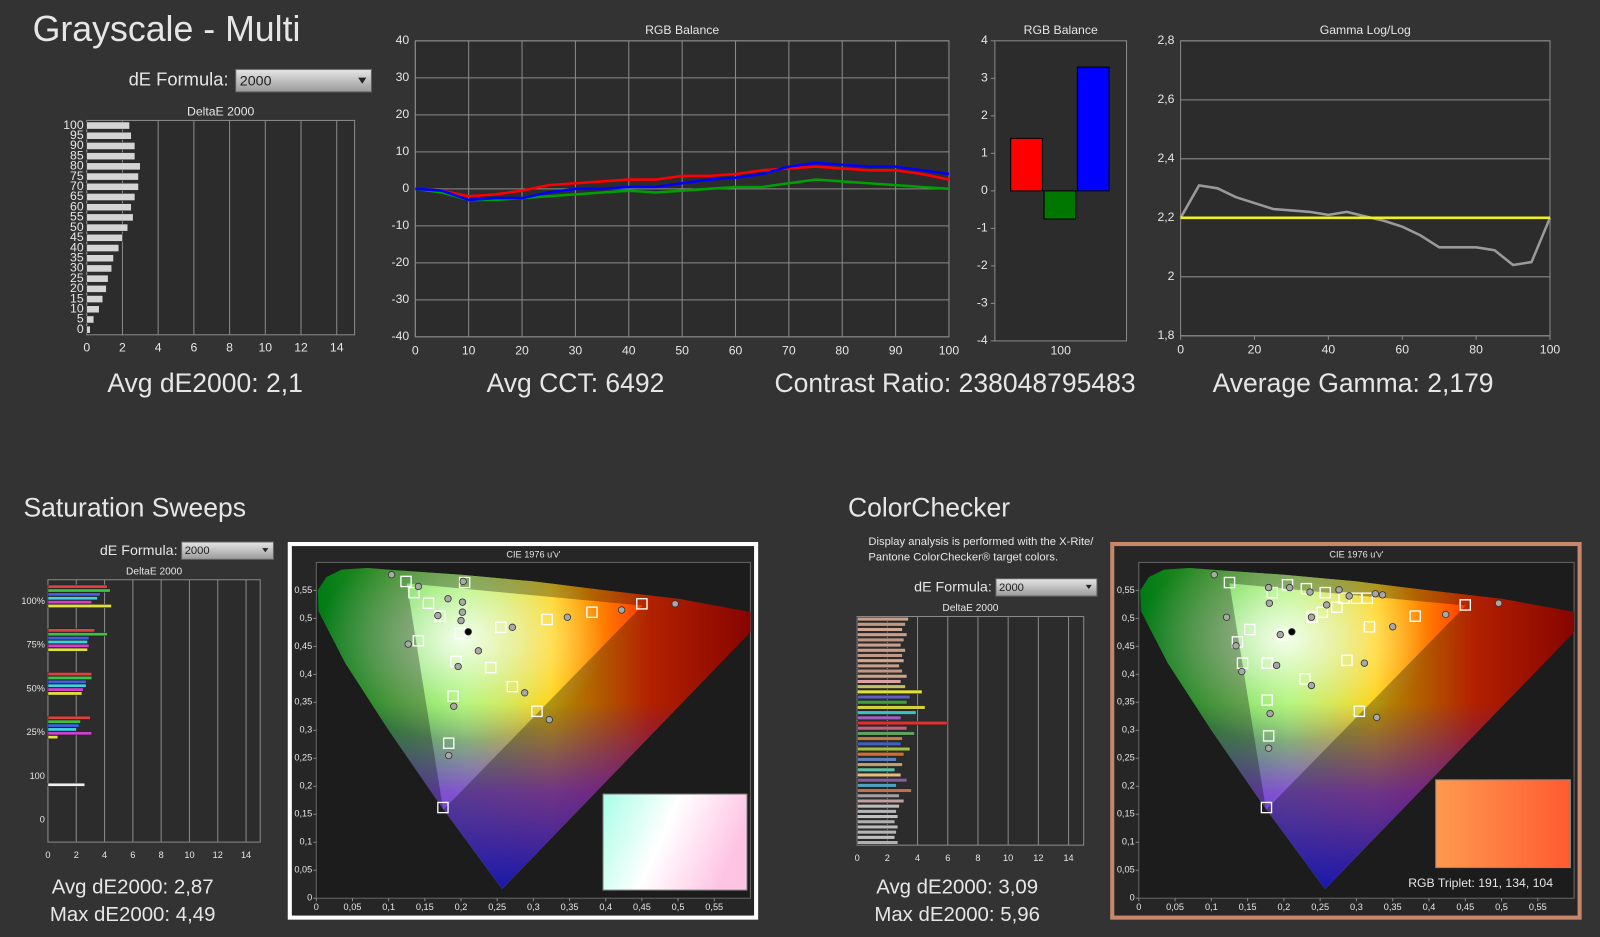  I want to click on y-tick-label: -1, so click(982, 228).